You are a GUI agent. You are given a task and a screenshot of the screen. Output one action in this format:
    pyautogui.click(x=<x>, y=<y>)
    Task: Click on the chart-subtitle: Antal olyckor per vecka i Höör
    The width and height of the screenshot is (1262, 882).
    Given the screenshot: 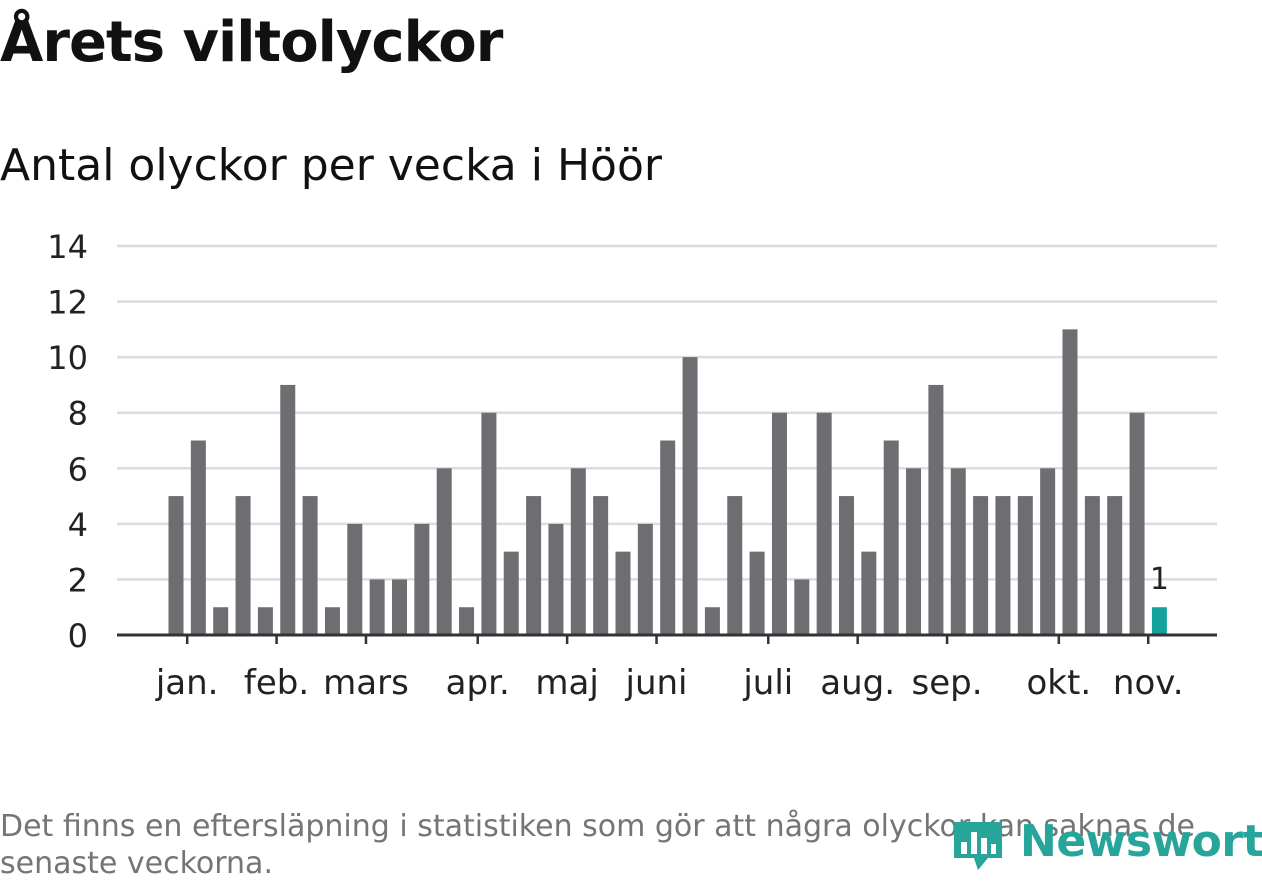 What is the action you would take?
    pyautogui.click(x=331, y=165)
    